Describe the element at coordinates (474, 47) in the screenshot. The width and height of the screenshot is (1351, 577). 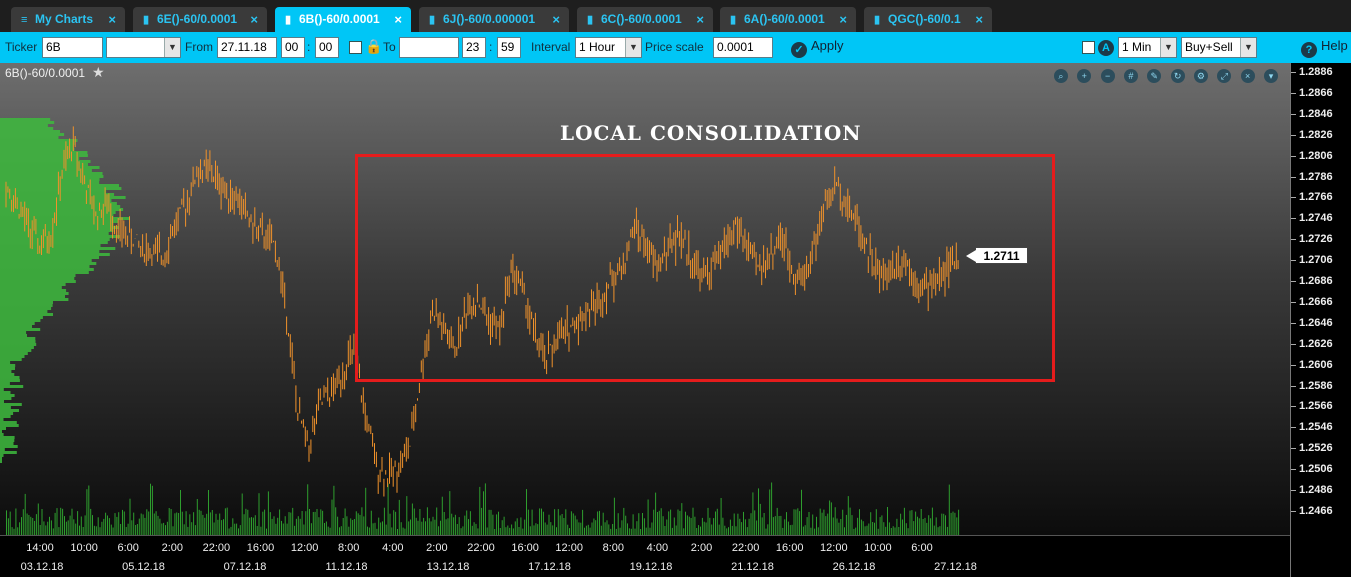
I see `to-hour-input: 23` at that location.